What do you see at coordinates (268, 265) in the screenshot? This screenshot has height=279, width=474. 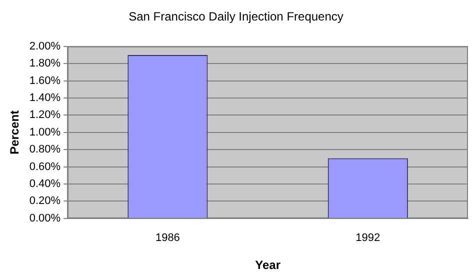 I see `x-axis-title: Year` at bounding box center [268, 265].